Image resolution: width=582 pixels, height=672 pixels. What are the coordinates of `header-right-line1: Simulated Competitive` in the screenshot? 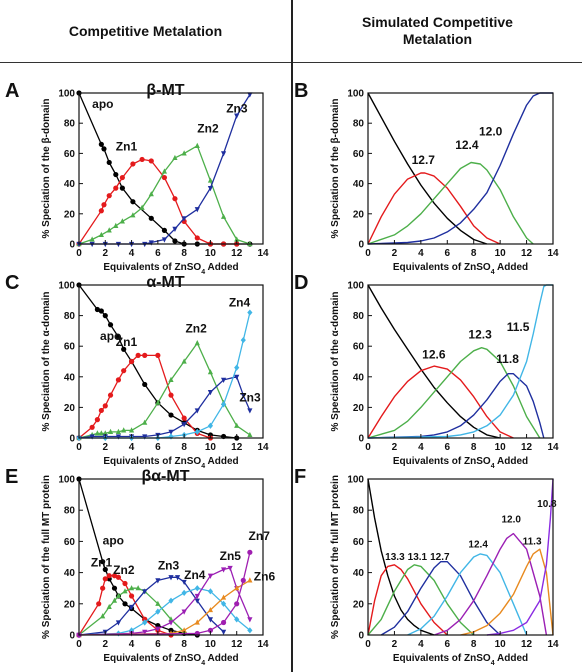 It's located at (437, 22).